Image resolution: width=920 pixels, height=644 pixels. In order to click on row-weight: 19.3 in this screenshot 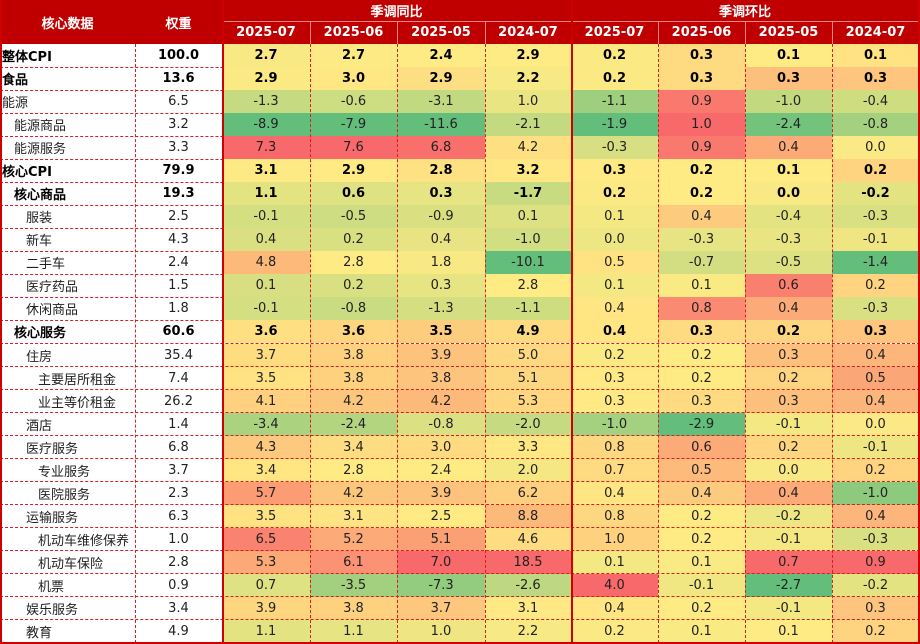, I will do `click(178, 194)`.